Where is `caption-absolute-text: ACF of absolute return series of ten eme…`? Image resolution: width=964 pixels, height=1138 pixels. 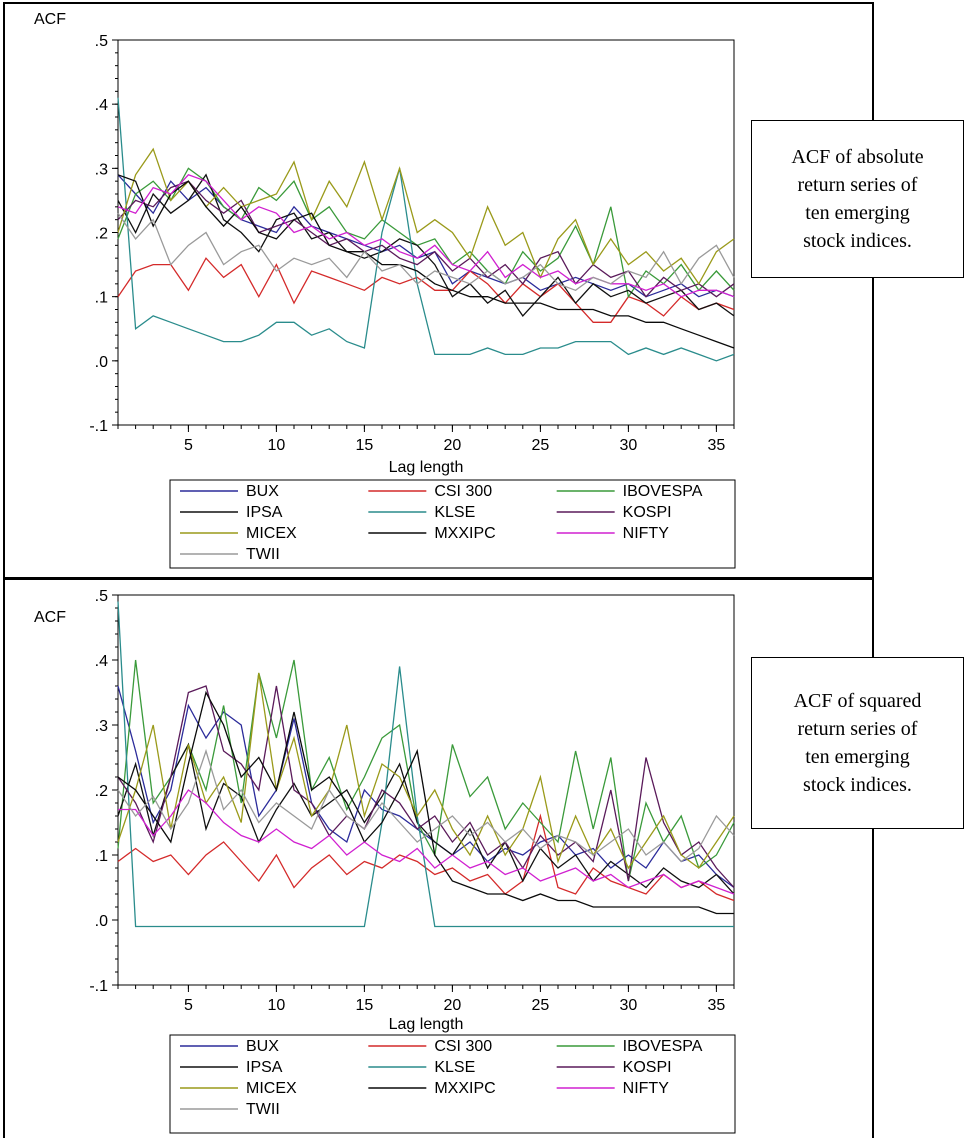 caption-absolute-text: ACF of absolute return series of ten eme… is located at coordinates (857, 199).